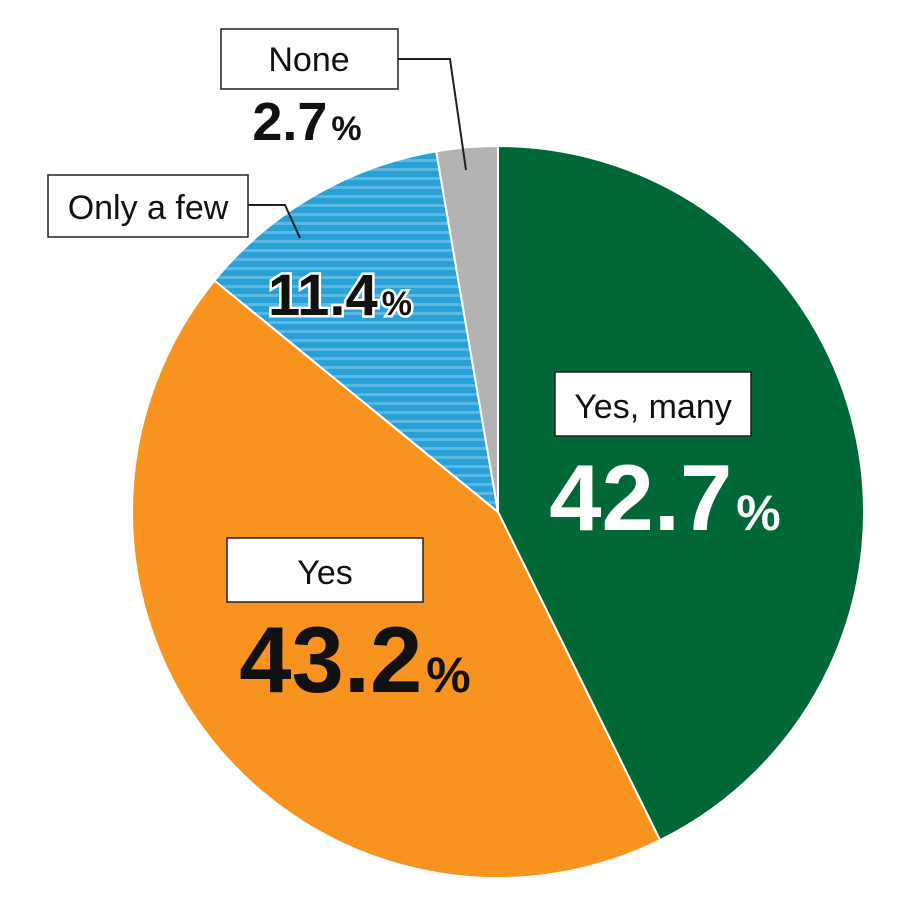 This screenshot has height=905, width=900. Describe the element at coordinates (432, 114) in the screenshot. I see `leader-line-none` at that location.